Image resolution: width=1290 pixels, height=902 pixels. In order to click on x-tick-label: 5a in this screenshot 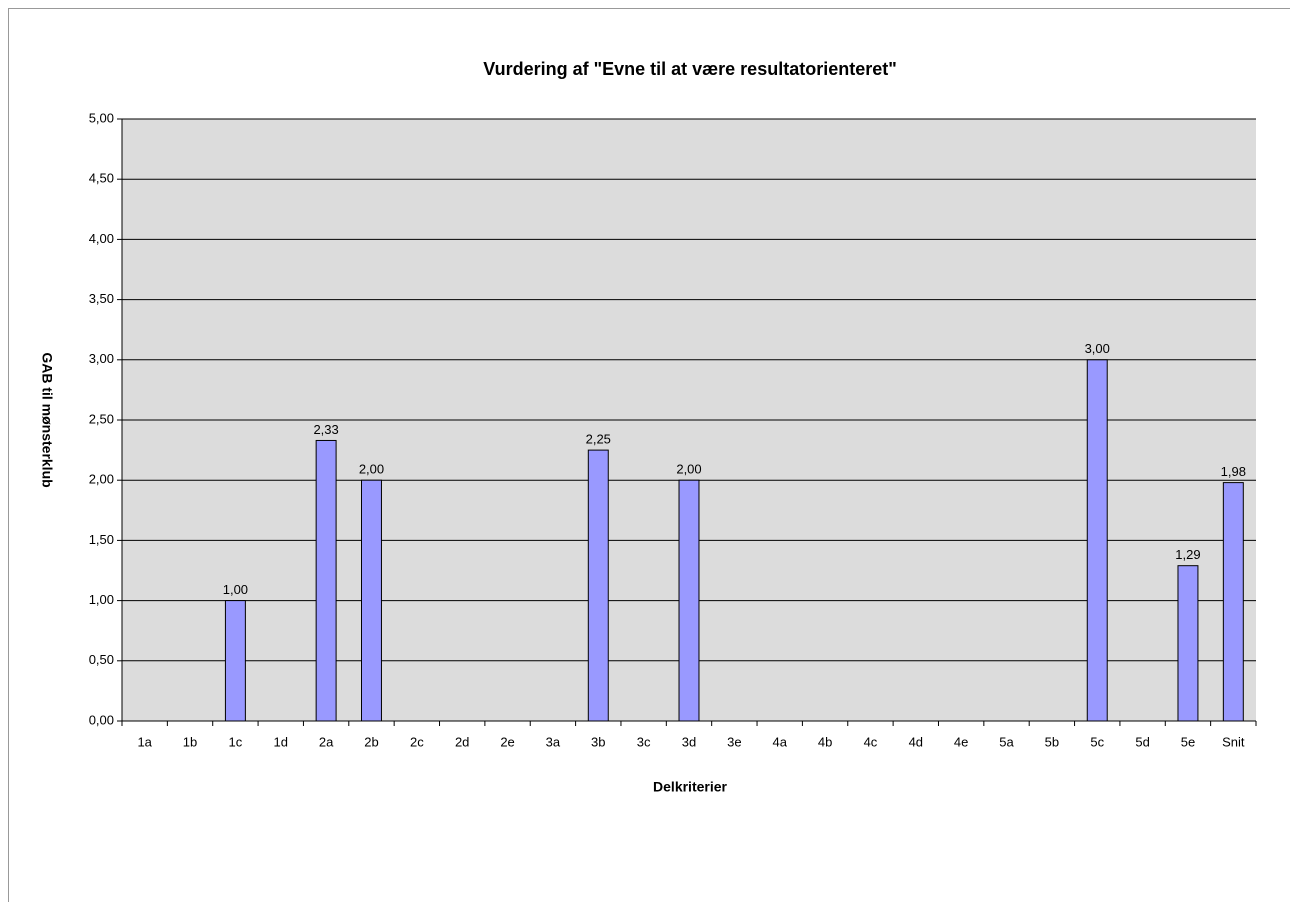, I will do `click(1006, 741)`.